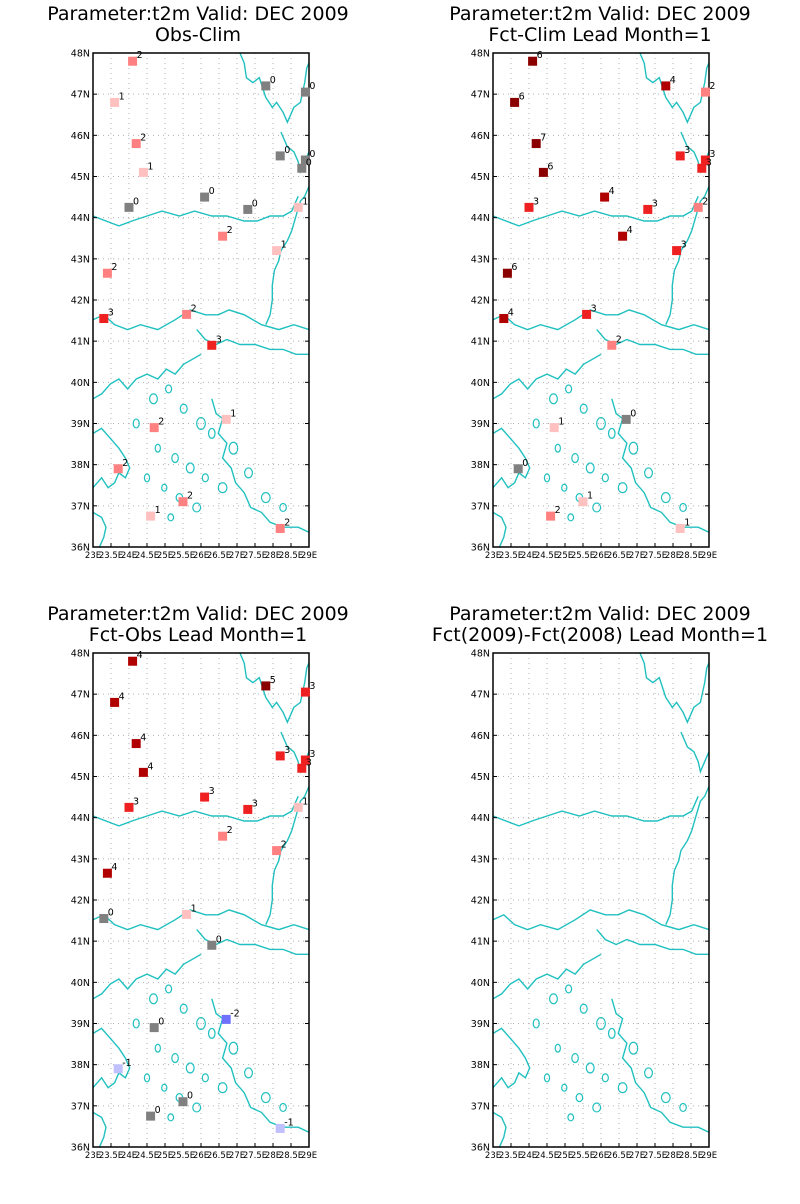 The height and width of the screenshot is (1204, 800). What do you see at coordinates (565, 1156) in the screenshot?
I see `lon-tick-label: 25E` at bounding box center [565, 1156].